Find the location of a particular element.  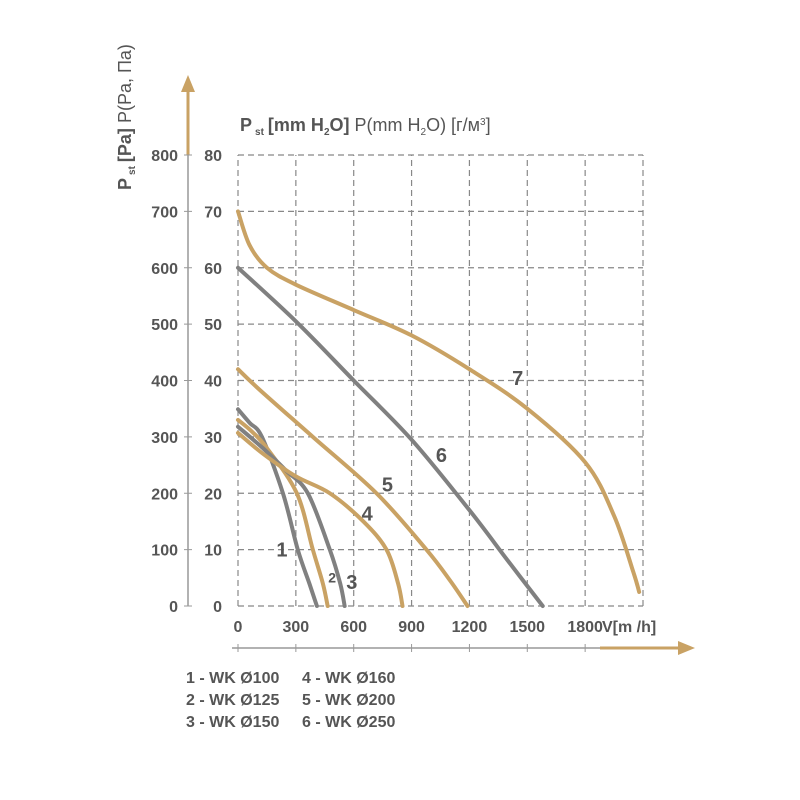

y-tick-label-mmh2o: 10 is located at coordinates (213, 551).